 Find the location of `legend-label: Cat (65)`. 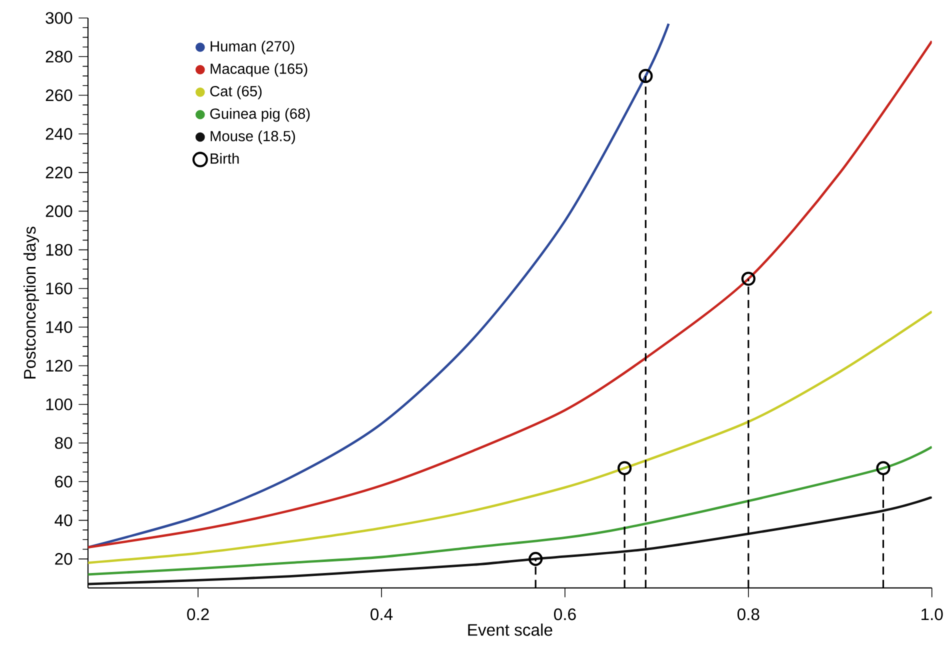

legend-label: Cat (65) is located at coordinates (236, 93).